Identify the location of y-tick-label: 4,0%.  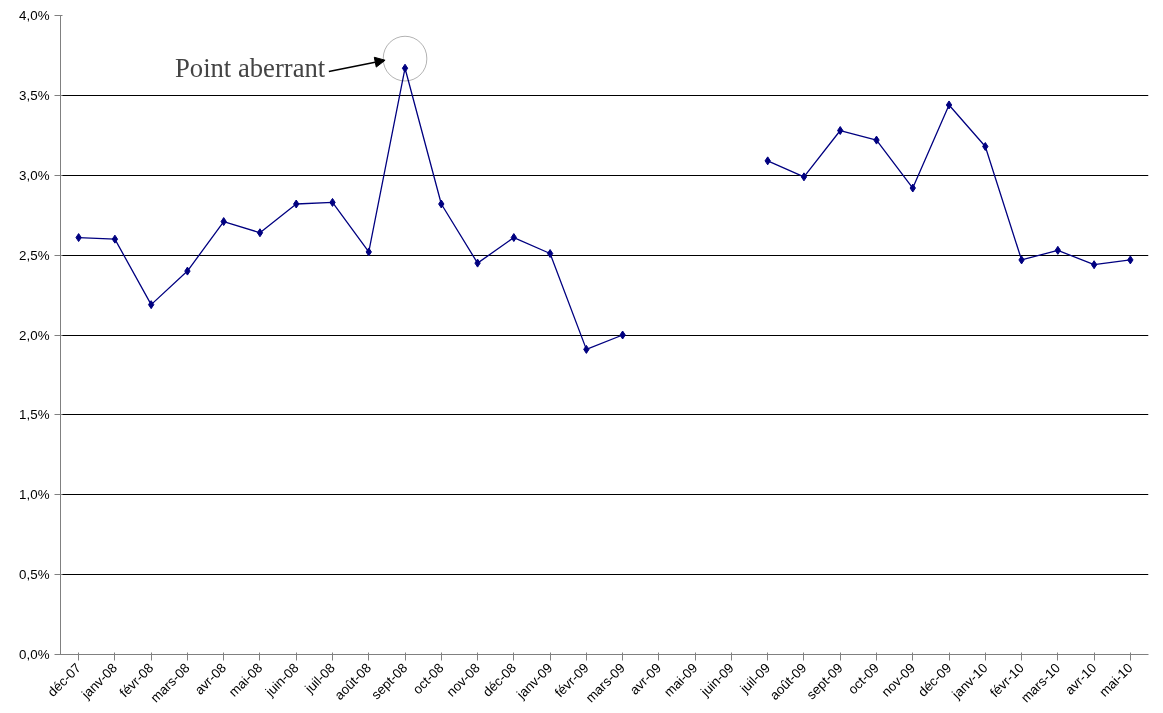
(34, 15).